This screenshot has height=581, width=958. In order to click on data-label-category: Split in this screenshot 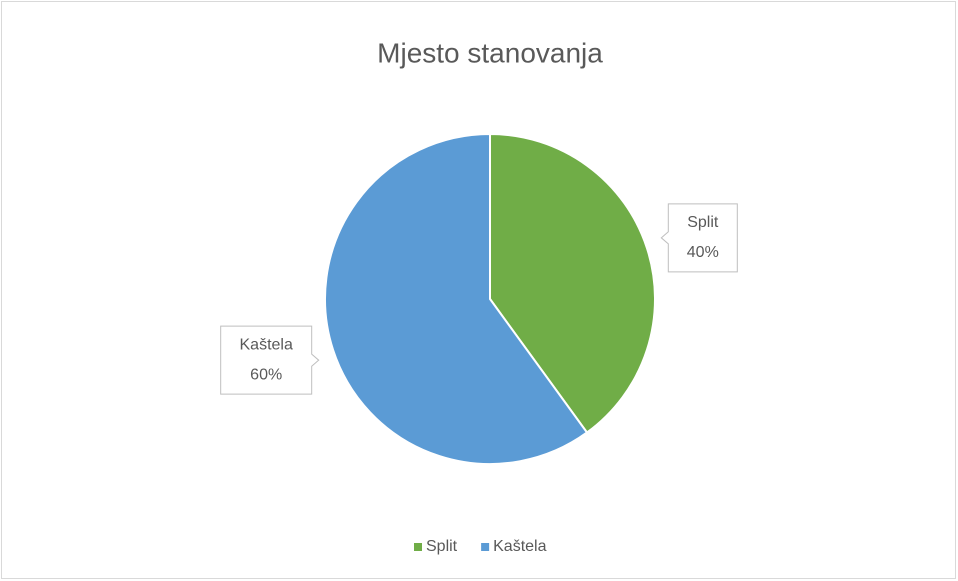, I will do `click(703, 222)`.